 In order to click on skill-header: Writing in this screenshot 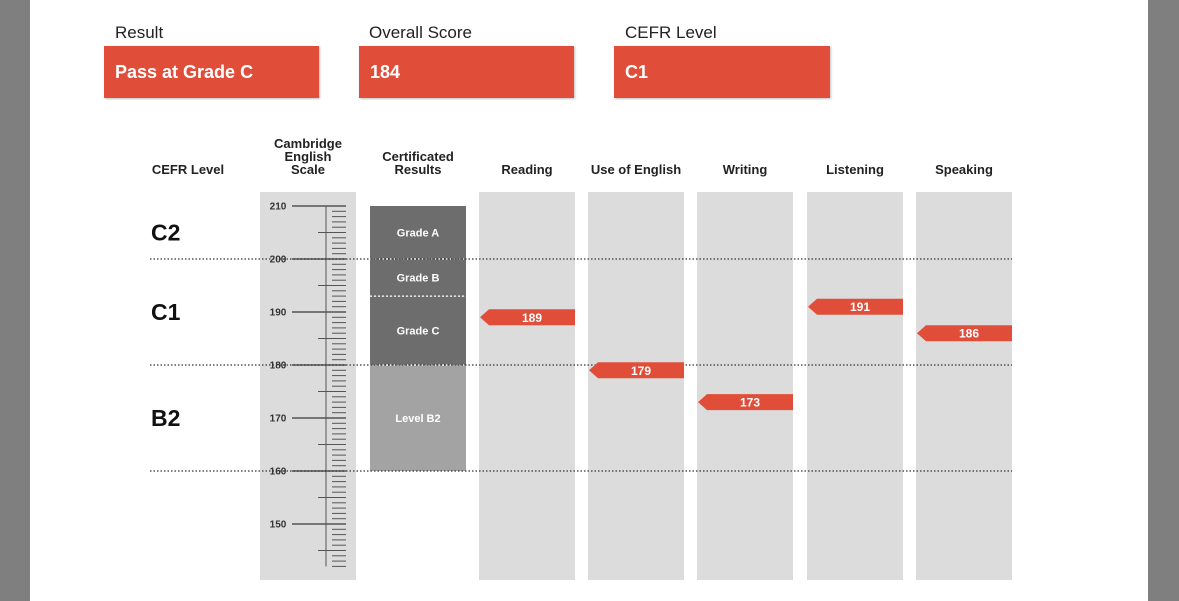, I will do `click(745, 169)`.